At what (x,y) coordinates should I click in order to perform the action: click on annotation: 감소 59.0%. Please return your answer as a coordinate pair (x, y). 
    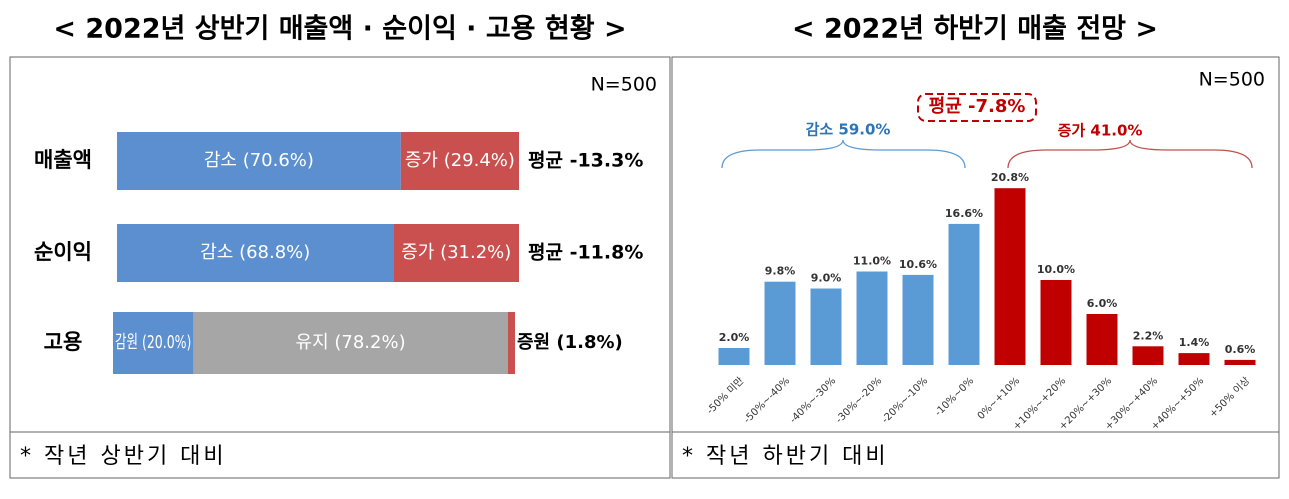
    Looking at the image, I should click on (848, 130).